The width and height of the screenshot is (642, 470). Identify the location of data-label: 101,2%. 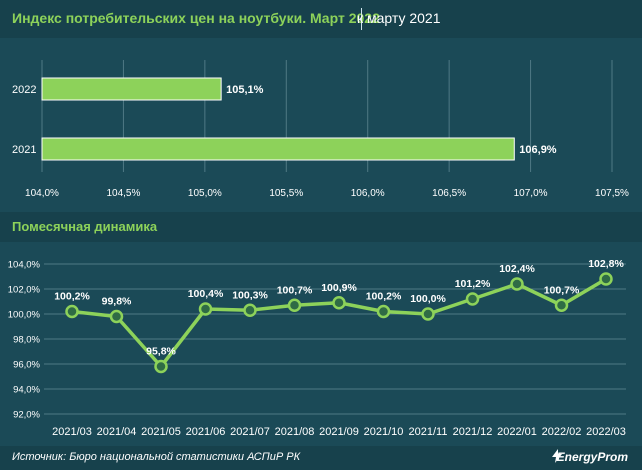
(473, 284).